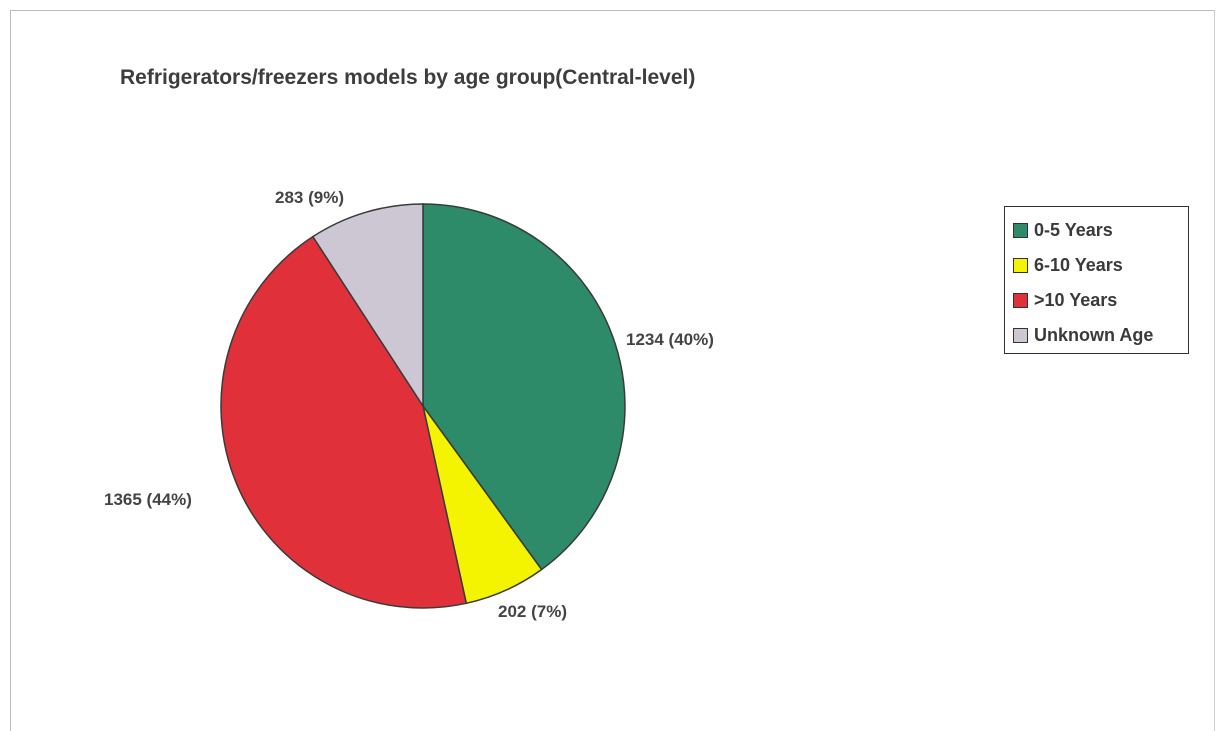 Image resolution: width=1221 pixels, height=731 pixels. I want to click on legend-item-6-10-years: 6-10 Years, so click(1100, 265).